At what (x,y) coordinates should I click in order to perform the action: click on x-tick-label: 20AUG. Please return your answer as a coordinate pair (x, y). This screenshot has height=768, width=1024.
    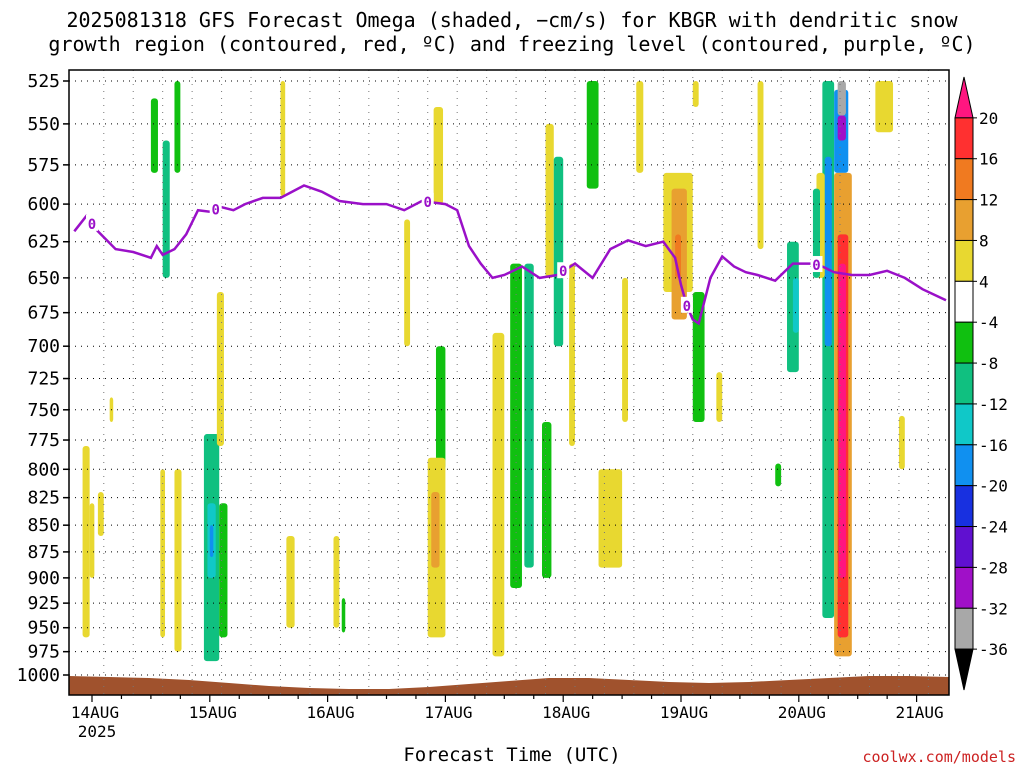
    Looking at the image, I should click on (802, 712).